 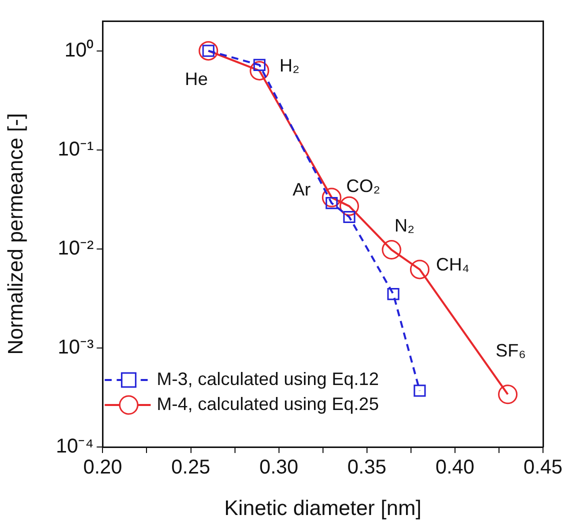 I want to click on x-tick-label: 0.20, so click(x=102, y=467).